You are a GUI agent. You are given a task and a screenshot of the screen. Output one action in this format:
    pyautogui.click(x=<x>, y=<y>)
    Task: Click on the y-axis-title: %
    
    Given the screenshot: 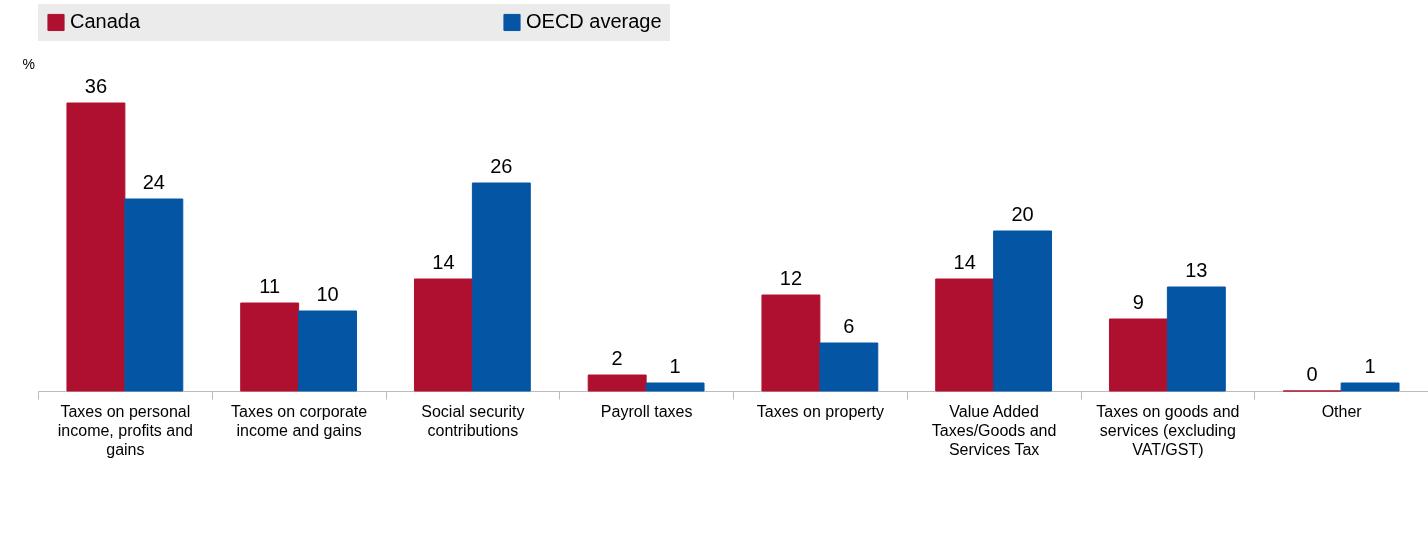 What is the action you would take?
    pyautogui.click(x=28, y=63)
    